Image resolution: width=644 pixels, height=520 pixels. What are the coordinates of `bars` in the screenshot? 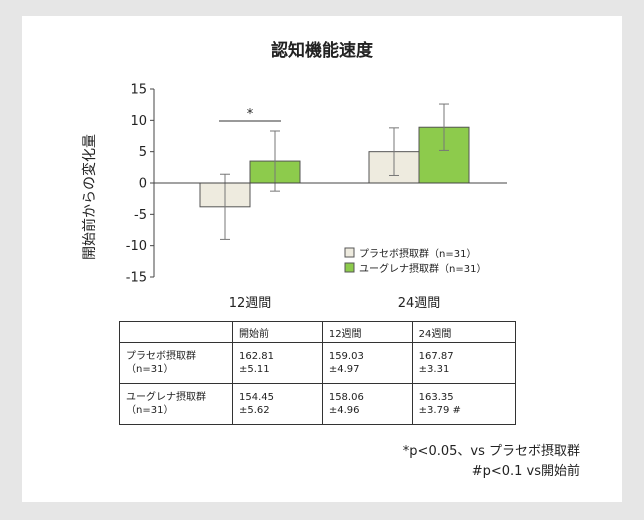 It's located at (334, 167).